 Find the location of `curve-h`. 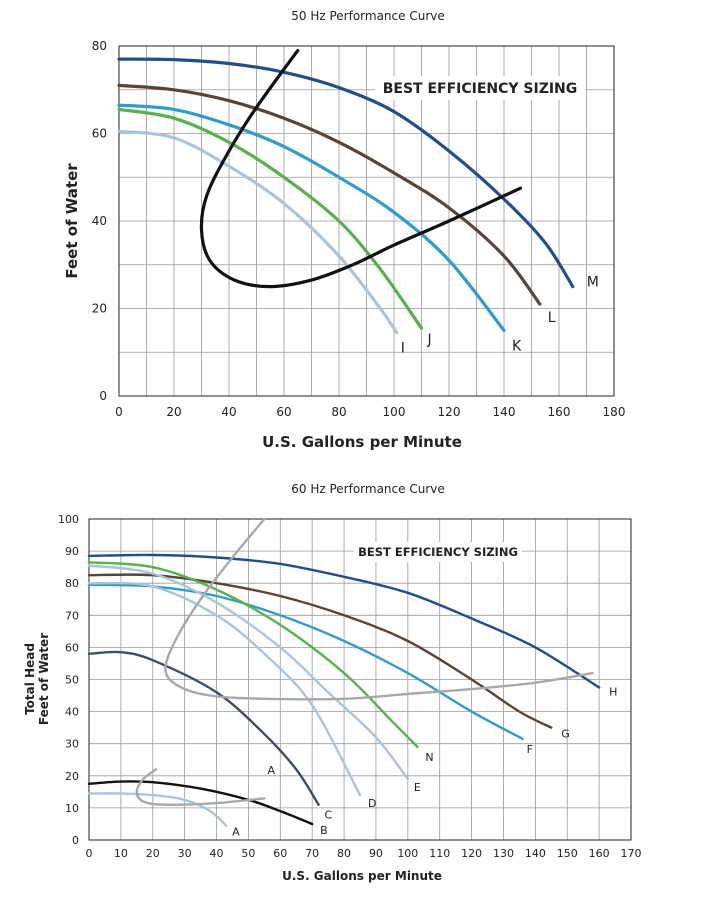

curve-h is located at coordinates (344, 621).